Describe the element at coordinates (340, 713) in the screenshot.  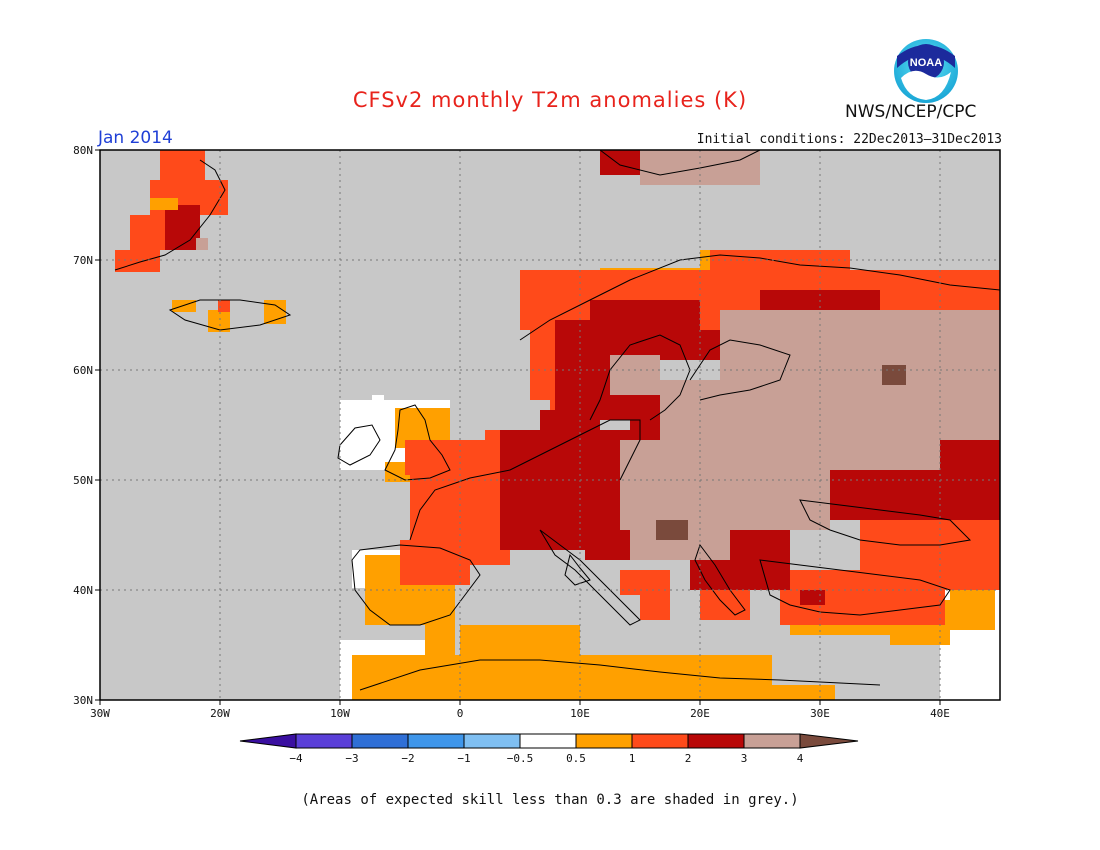
I see `lon-tick-label: 10W` at that location.